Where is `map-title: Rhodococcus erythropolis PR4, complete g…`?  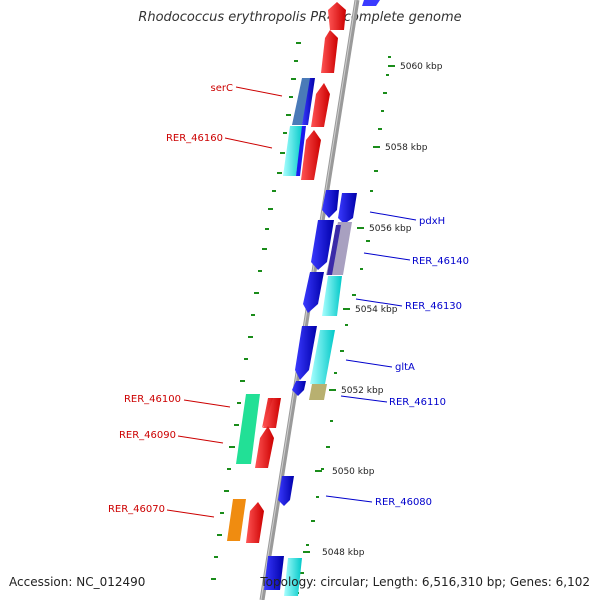
map-title: Rhodococcus erythropolis PR4, complete g… is located at coordinates (300, 17).